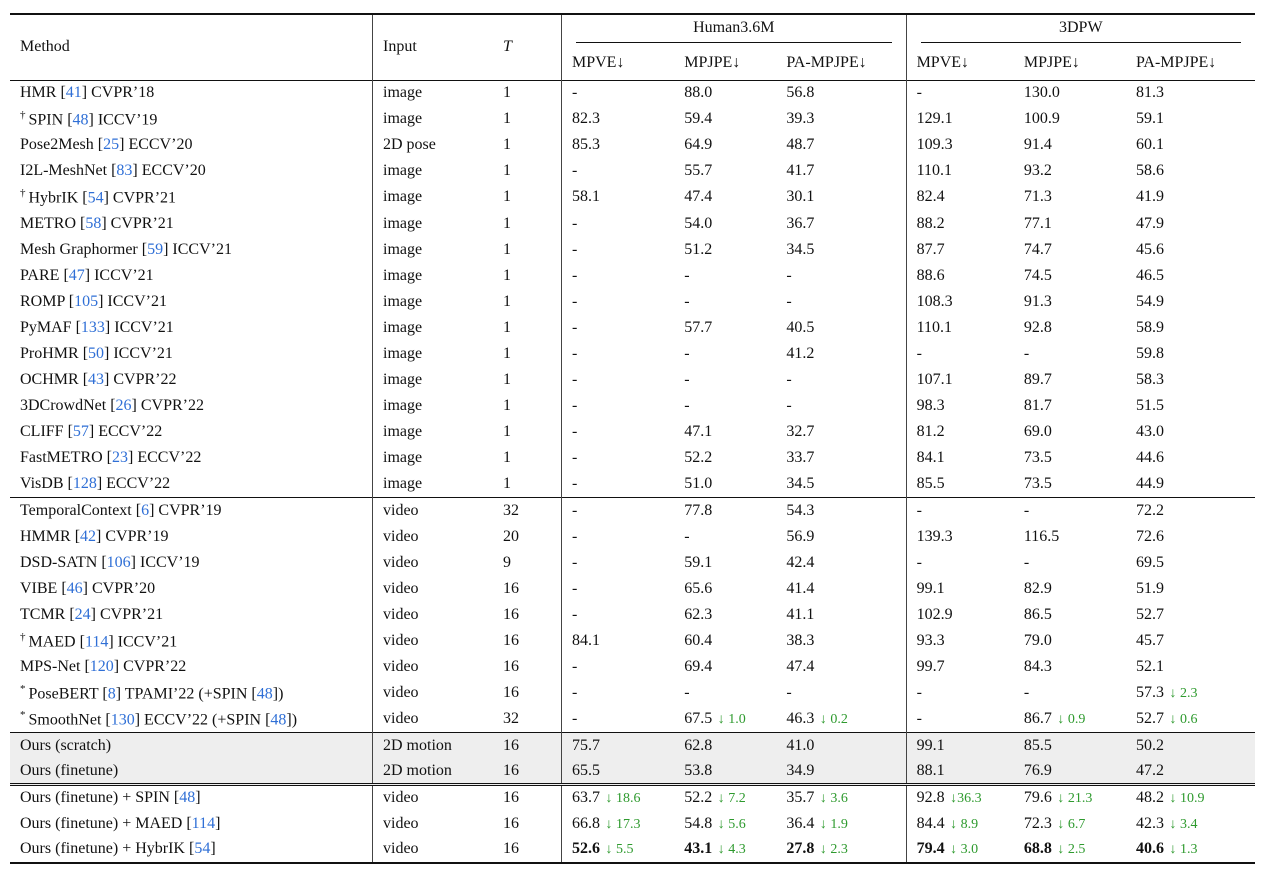  Describe the element at coordinates (122, 720) in the screenshot. I see `citation-link: 130` at that location.